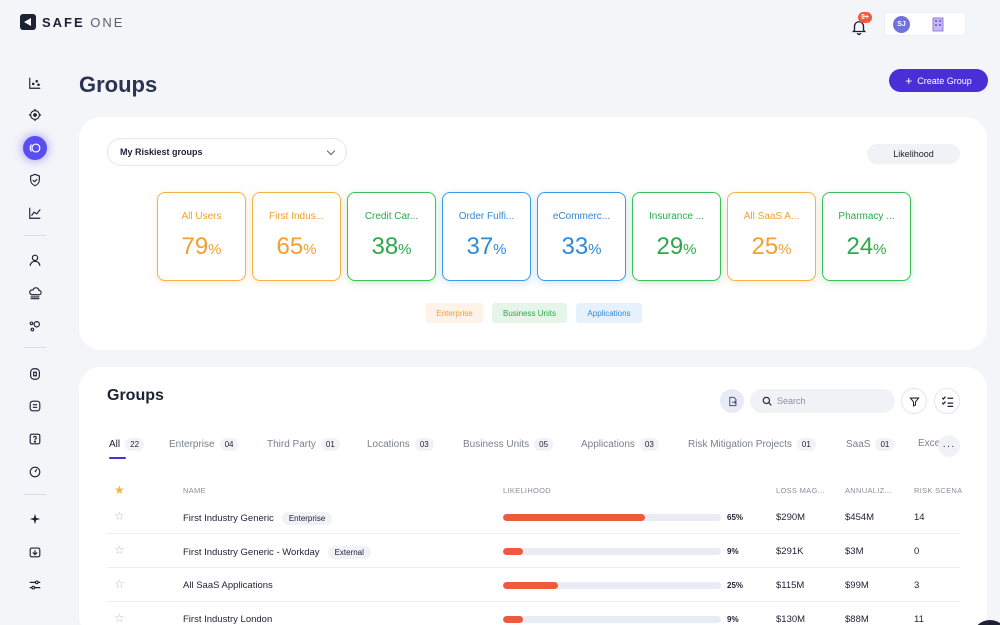 This screenshot has width=1000, height=625. Describe the element at coordinates (771, 236) in the screenshot. I see `risk-tile: All SaaS A... 25%` at that location.